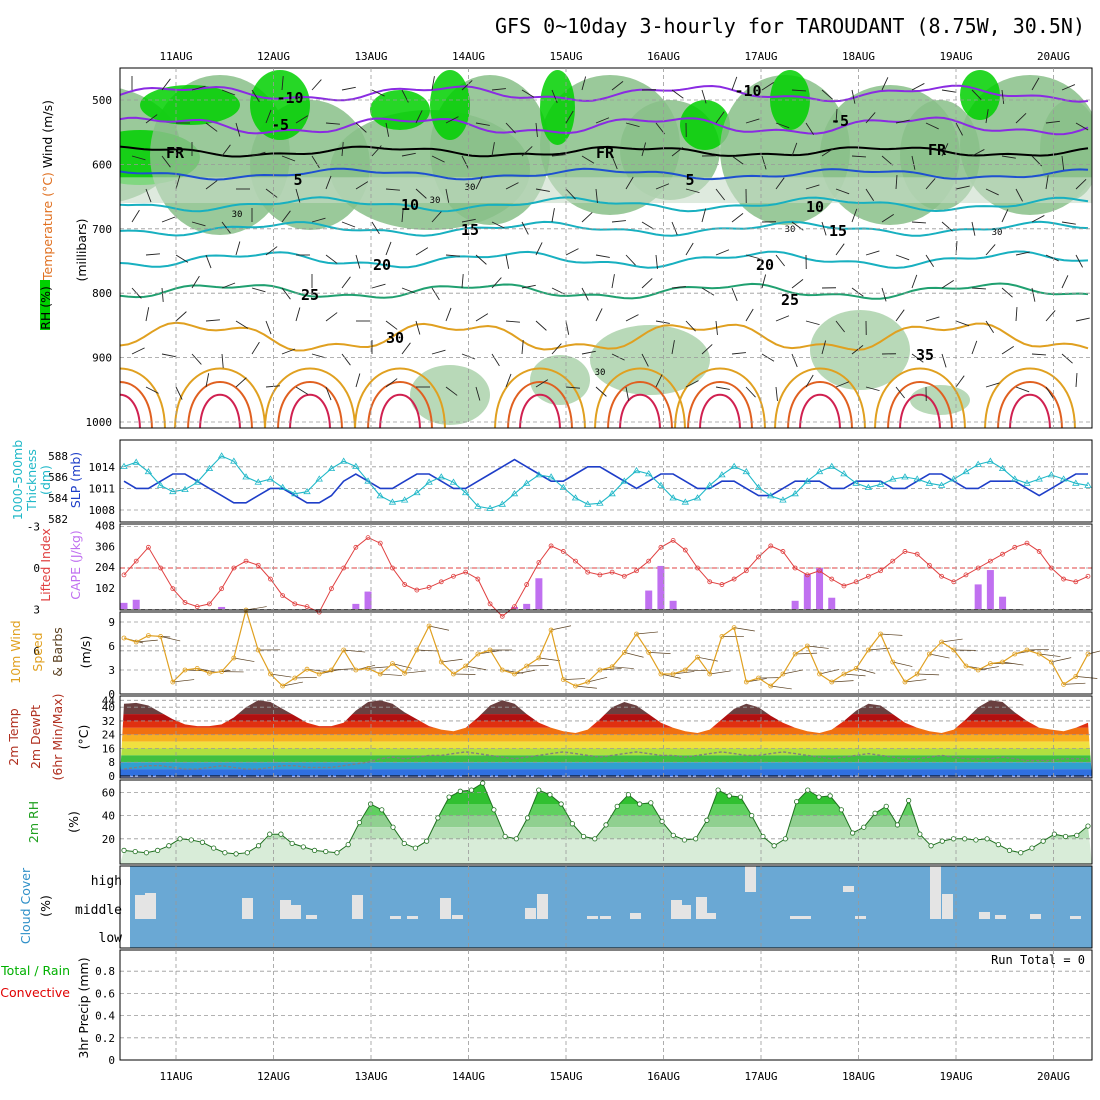  I want to click on top-date-label: 15AUG, so click(565, 56).